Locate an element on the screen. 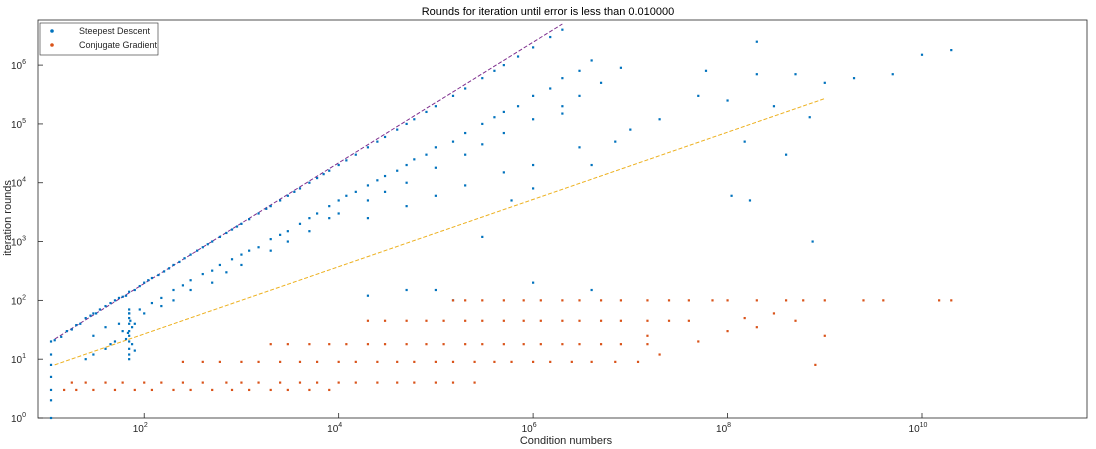 The image size is (1096, 449). y-tick-label: 10⁶ is located at coordinates (18, 65).